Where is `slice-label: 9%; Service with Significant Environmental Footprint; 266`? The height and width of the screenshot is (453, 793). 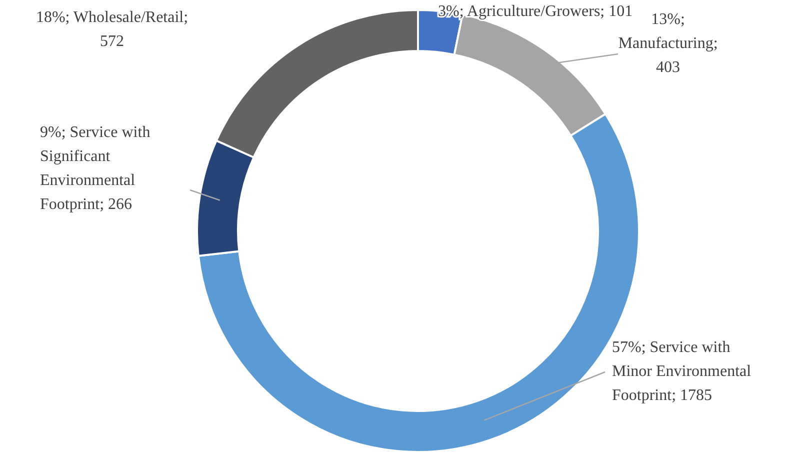
slice-label: 9%; Service with Significant Environmental Footprint; 266 is located at coordinates (95, 168).